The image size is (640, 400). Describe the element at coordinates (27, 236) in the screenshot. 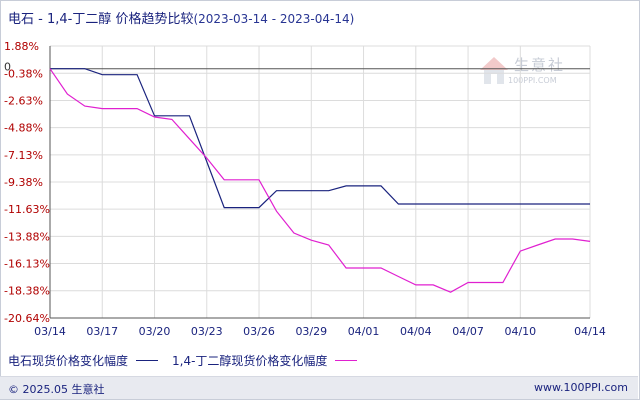

I see `y-tick-label: -13.88%` at that location.